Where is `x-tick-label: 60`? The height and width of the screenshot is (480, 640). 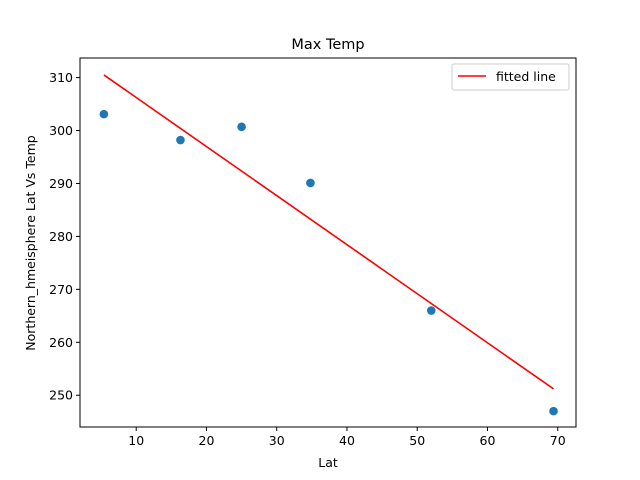 x-tick-label: 60 is located at coordinates (488, 440).